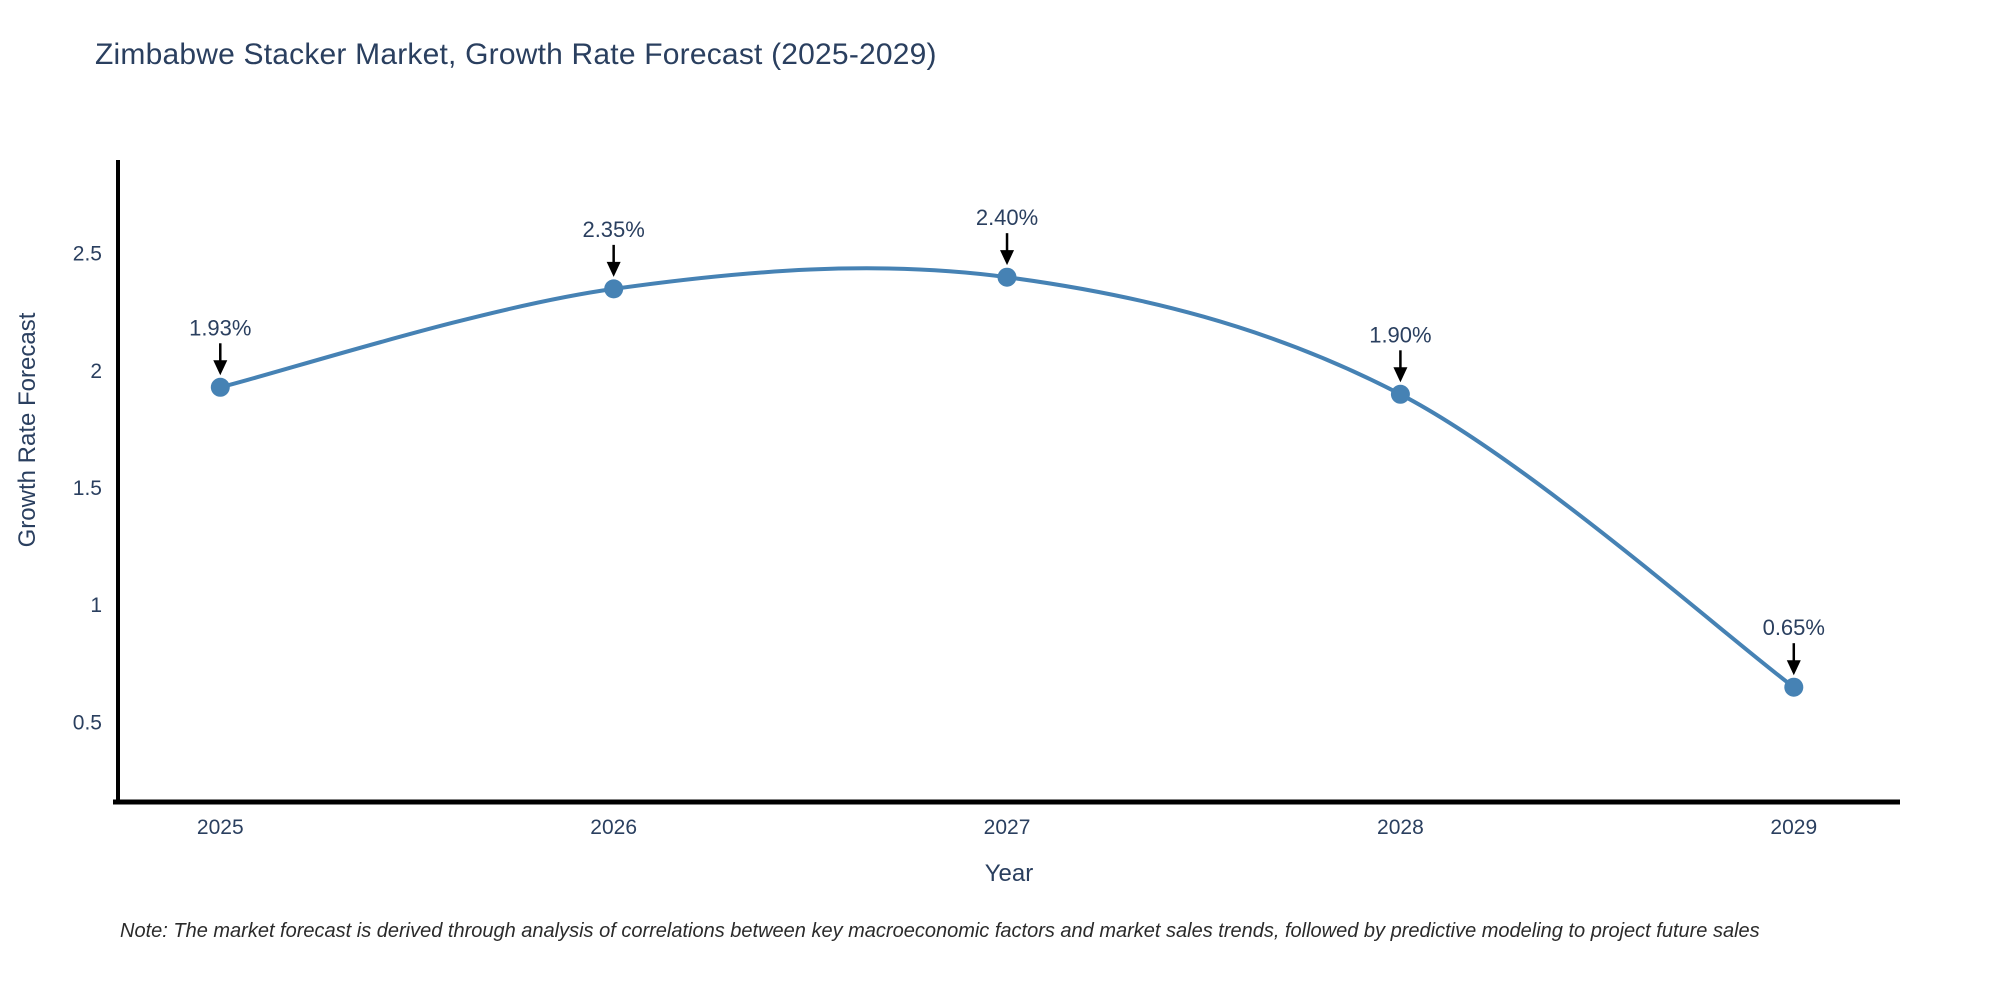 The height and width of the screenshot is (1000, 2000). Describe the element at coordinates (1007, 217) in the screenshot. I see `annotation-label: 2.40%` at that location.